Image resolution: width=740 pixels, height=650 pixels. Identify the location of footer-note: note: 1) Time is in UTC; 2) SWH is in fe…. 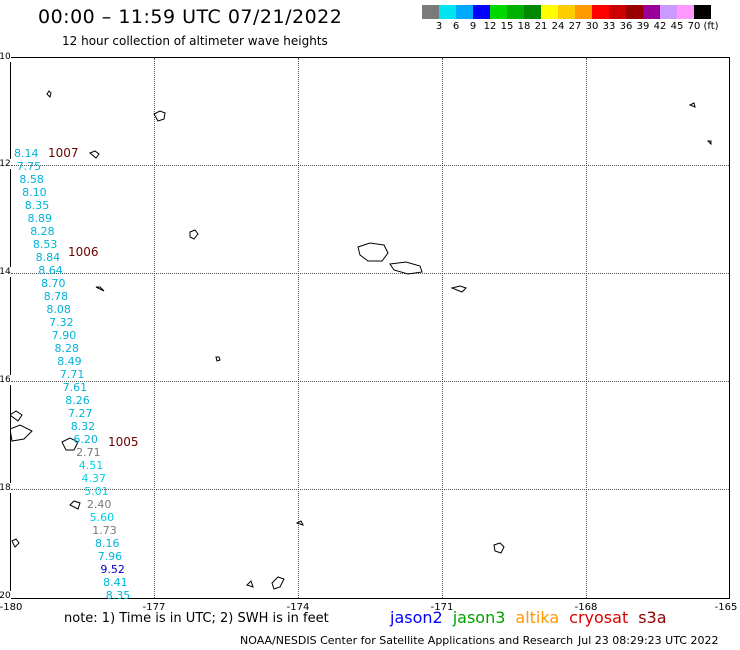
(196, 618).